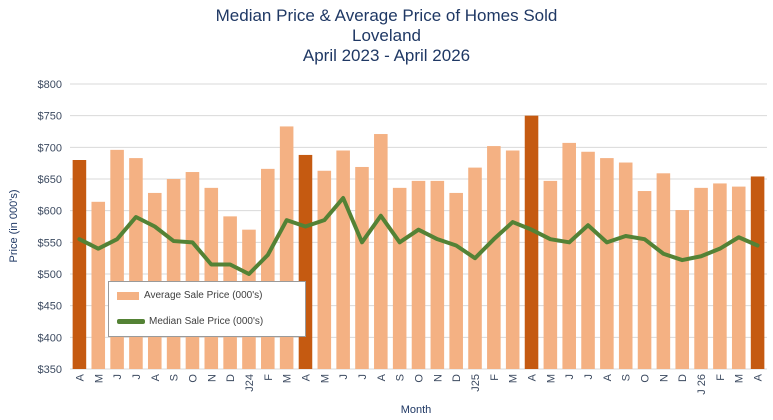  I want to click on legend-item-median: Median Sale Price (000's), so click(190, 321).